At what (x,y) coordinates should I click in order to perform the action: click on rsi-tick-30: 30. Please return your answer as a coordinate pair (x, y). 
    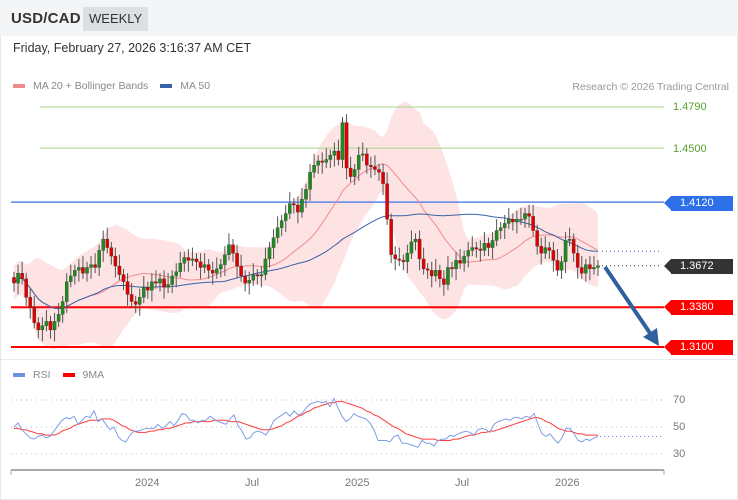
    Looking at the image, I should click on (679, 454).